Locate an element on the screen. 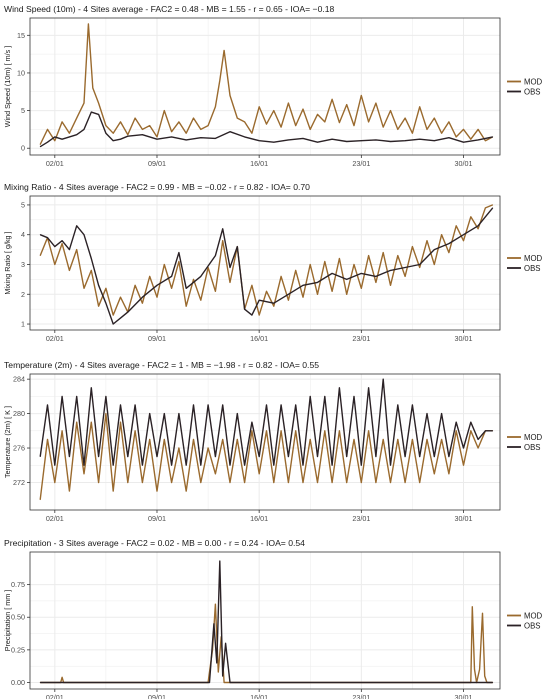  temperature-x-tick-label: 09/01 is located at coordinates (157, 518).